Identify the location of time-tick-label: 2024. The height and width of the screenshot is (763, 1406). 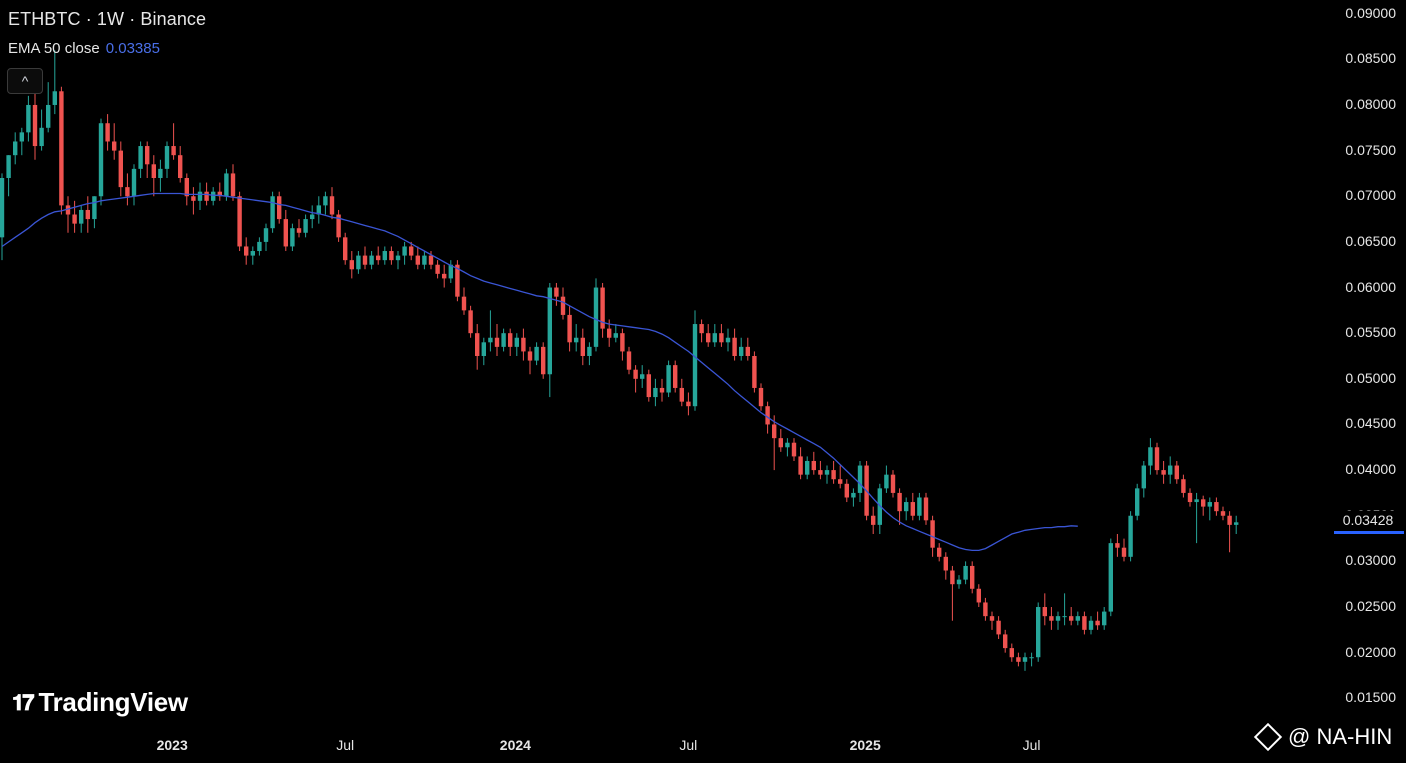
(515, 745).